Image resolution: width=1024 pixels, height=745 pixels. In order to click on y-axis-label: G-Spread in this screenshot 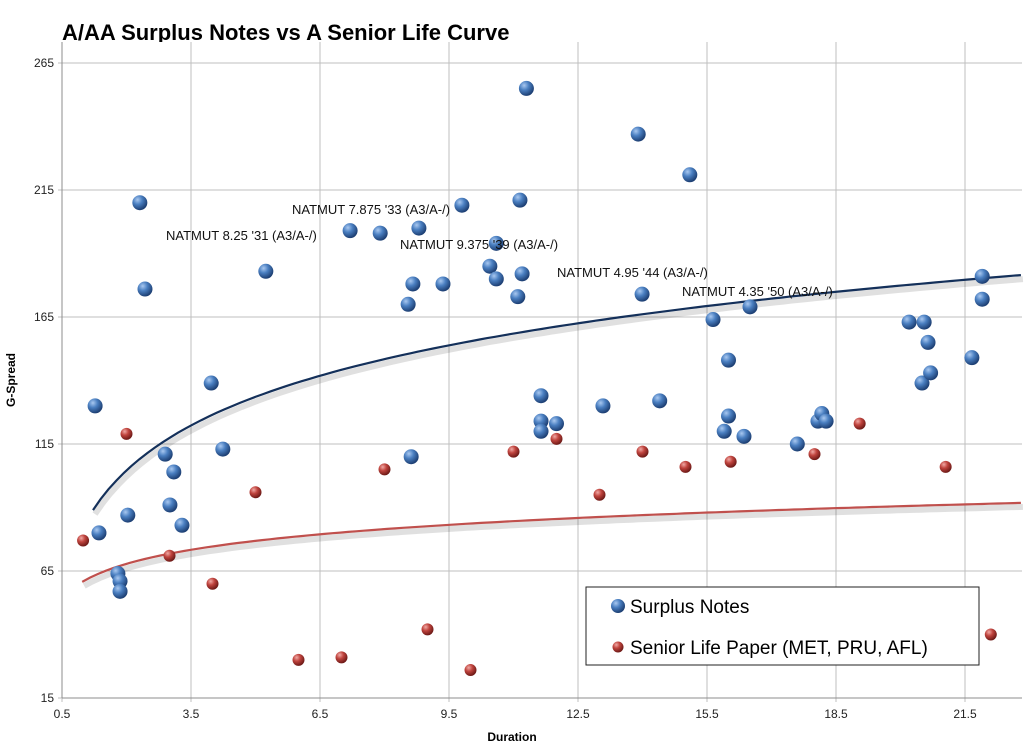, I will do `click(11, 380)`.